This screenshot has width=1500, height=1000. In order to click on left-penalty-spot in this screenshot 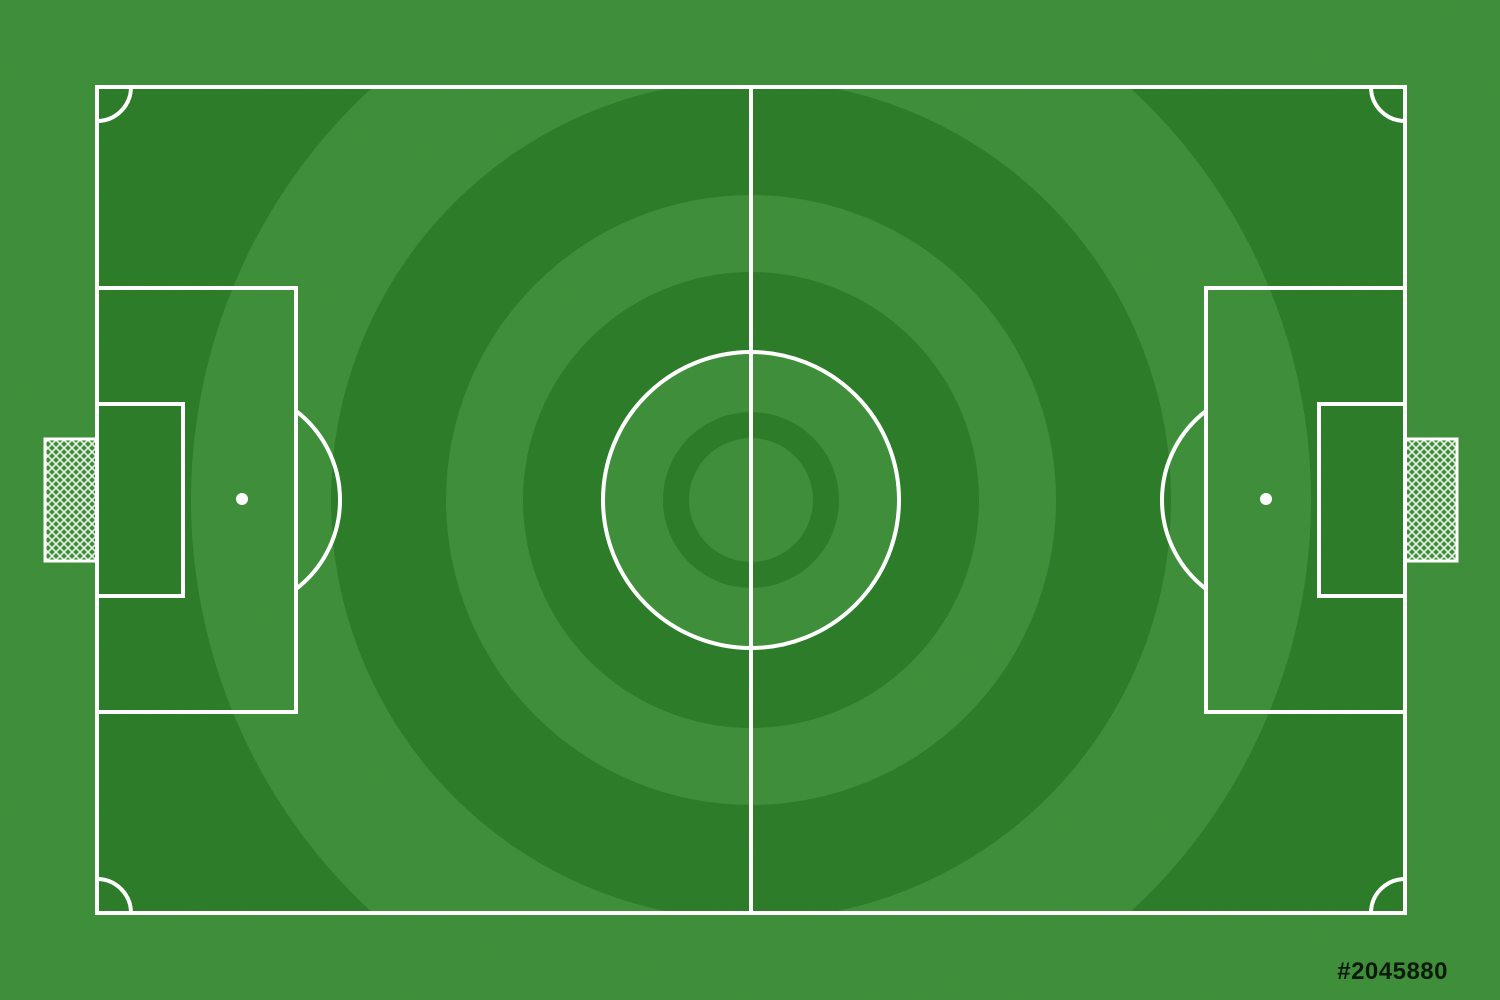, I will do `click(242, 499)`.